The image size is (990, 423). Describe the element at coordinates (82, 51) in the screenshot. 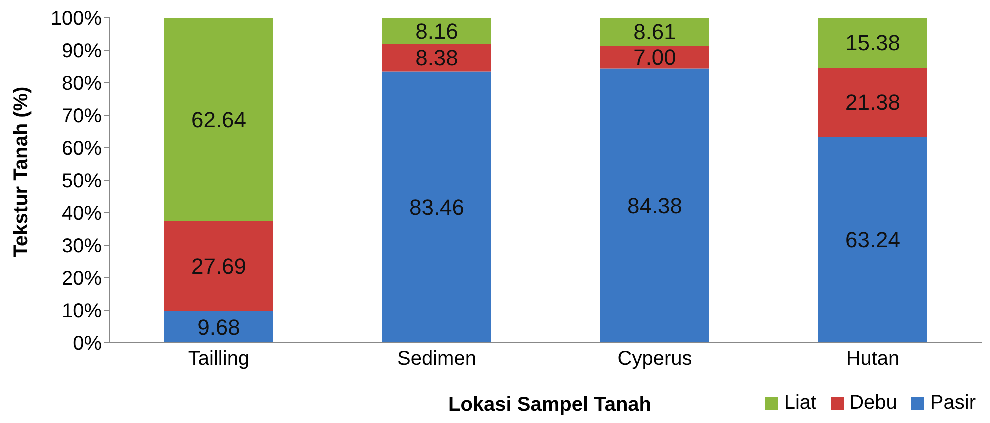

I see `y-tick-label: 90%` at that location.